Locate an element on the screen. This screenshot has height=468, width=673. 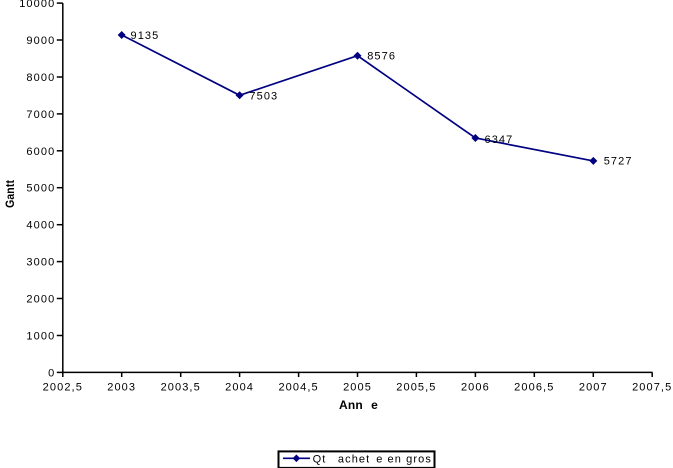
svg-text: 2004,5 is located at coordinates (298, 388).